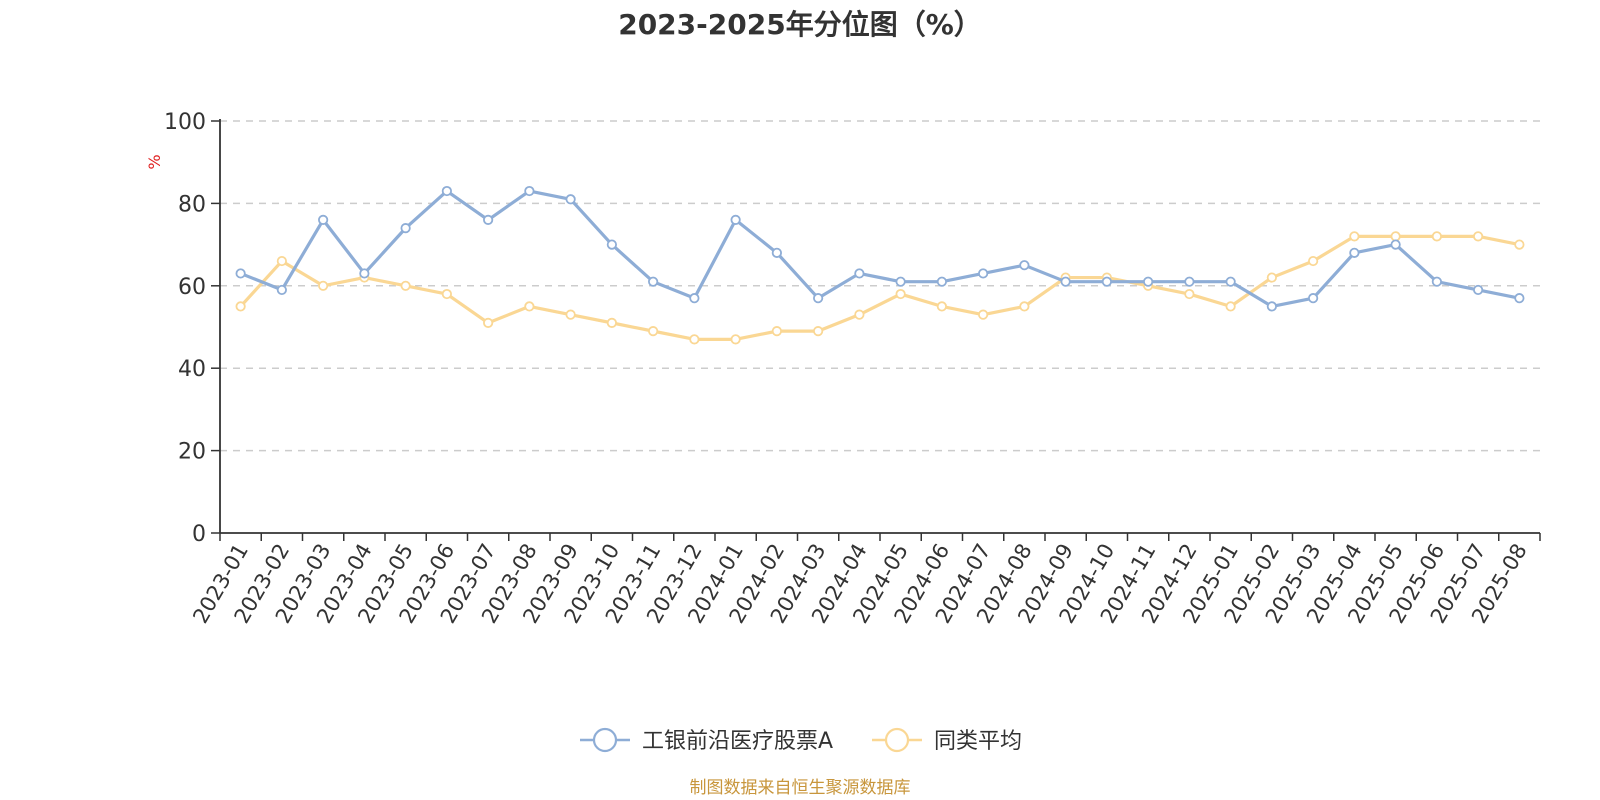  I want to click on y-tick-label: 40, so click(192, 369).